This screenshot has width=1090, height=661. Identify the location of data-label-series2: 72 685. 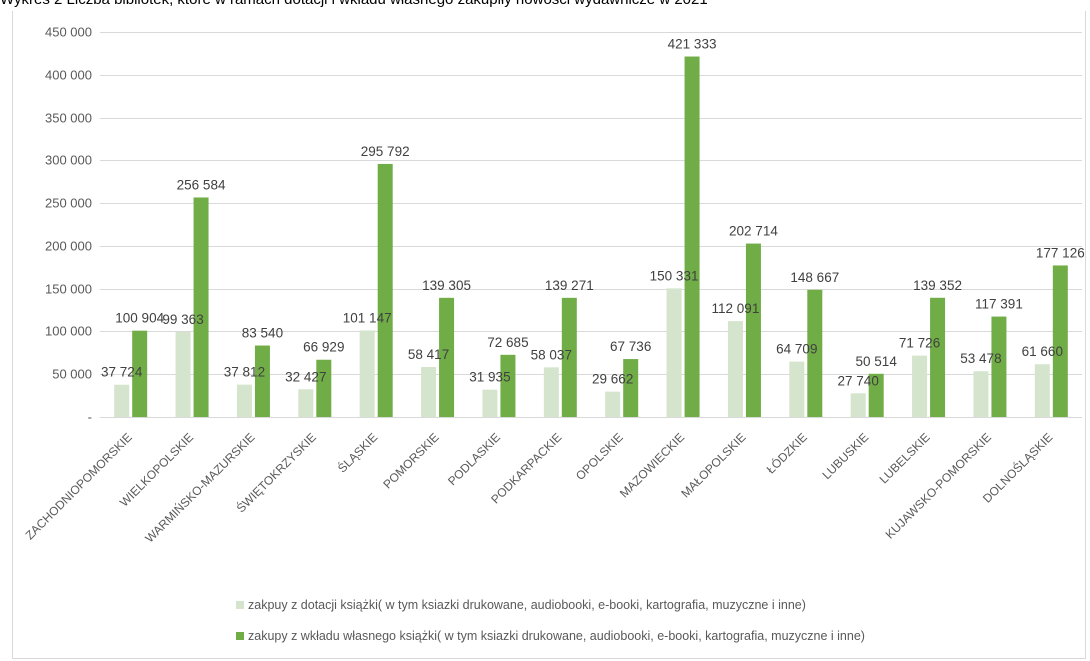
(507, 342).